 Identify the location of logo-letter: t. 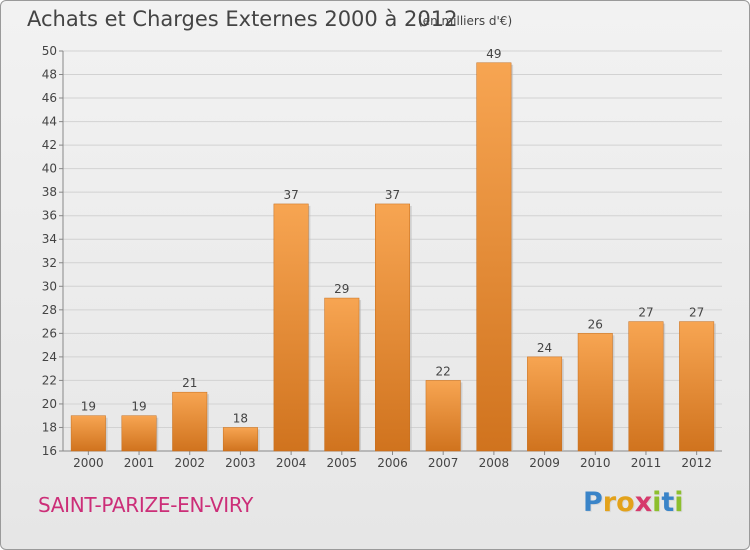
(668, 502).